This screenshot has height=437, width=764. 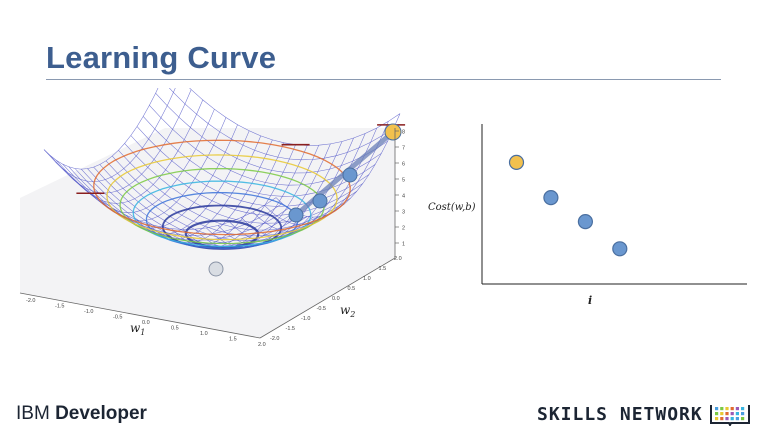 I want to click on w1-tick-label: 0.5, so click(x=175, y=329).